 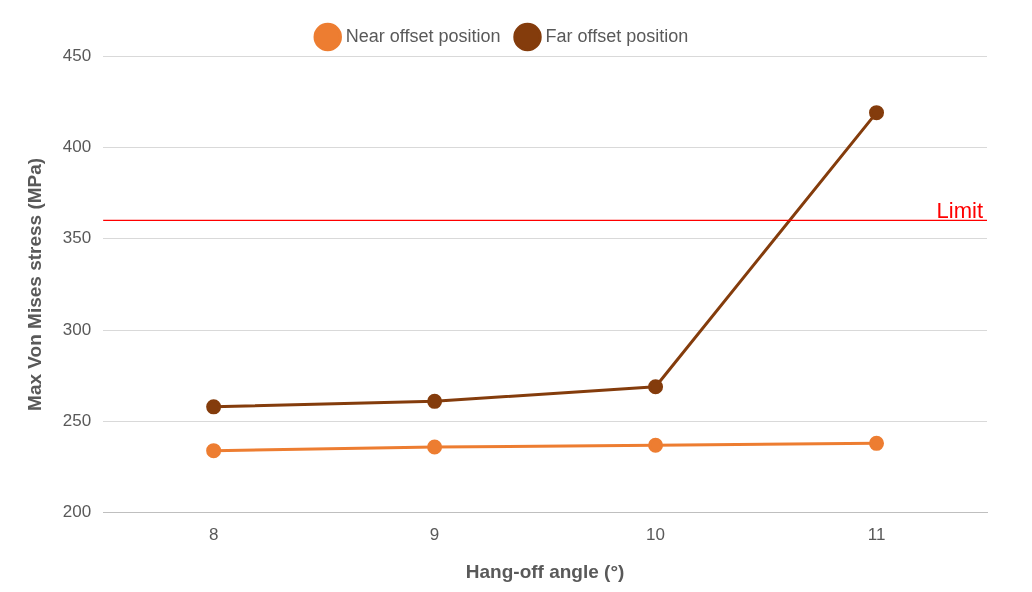 What do you see at coordinates (77, 329) in the screenshot?
I see `y-tick-label: 300` at bounding box center [77, 329].